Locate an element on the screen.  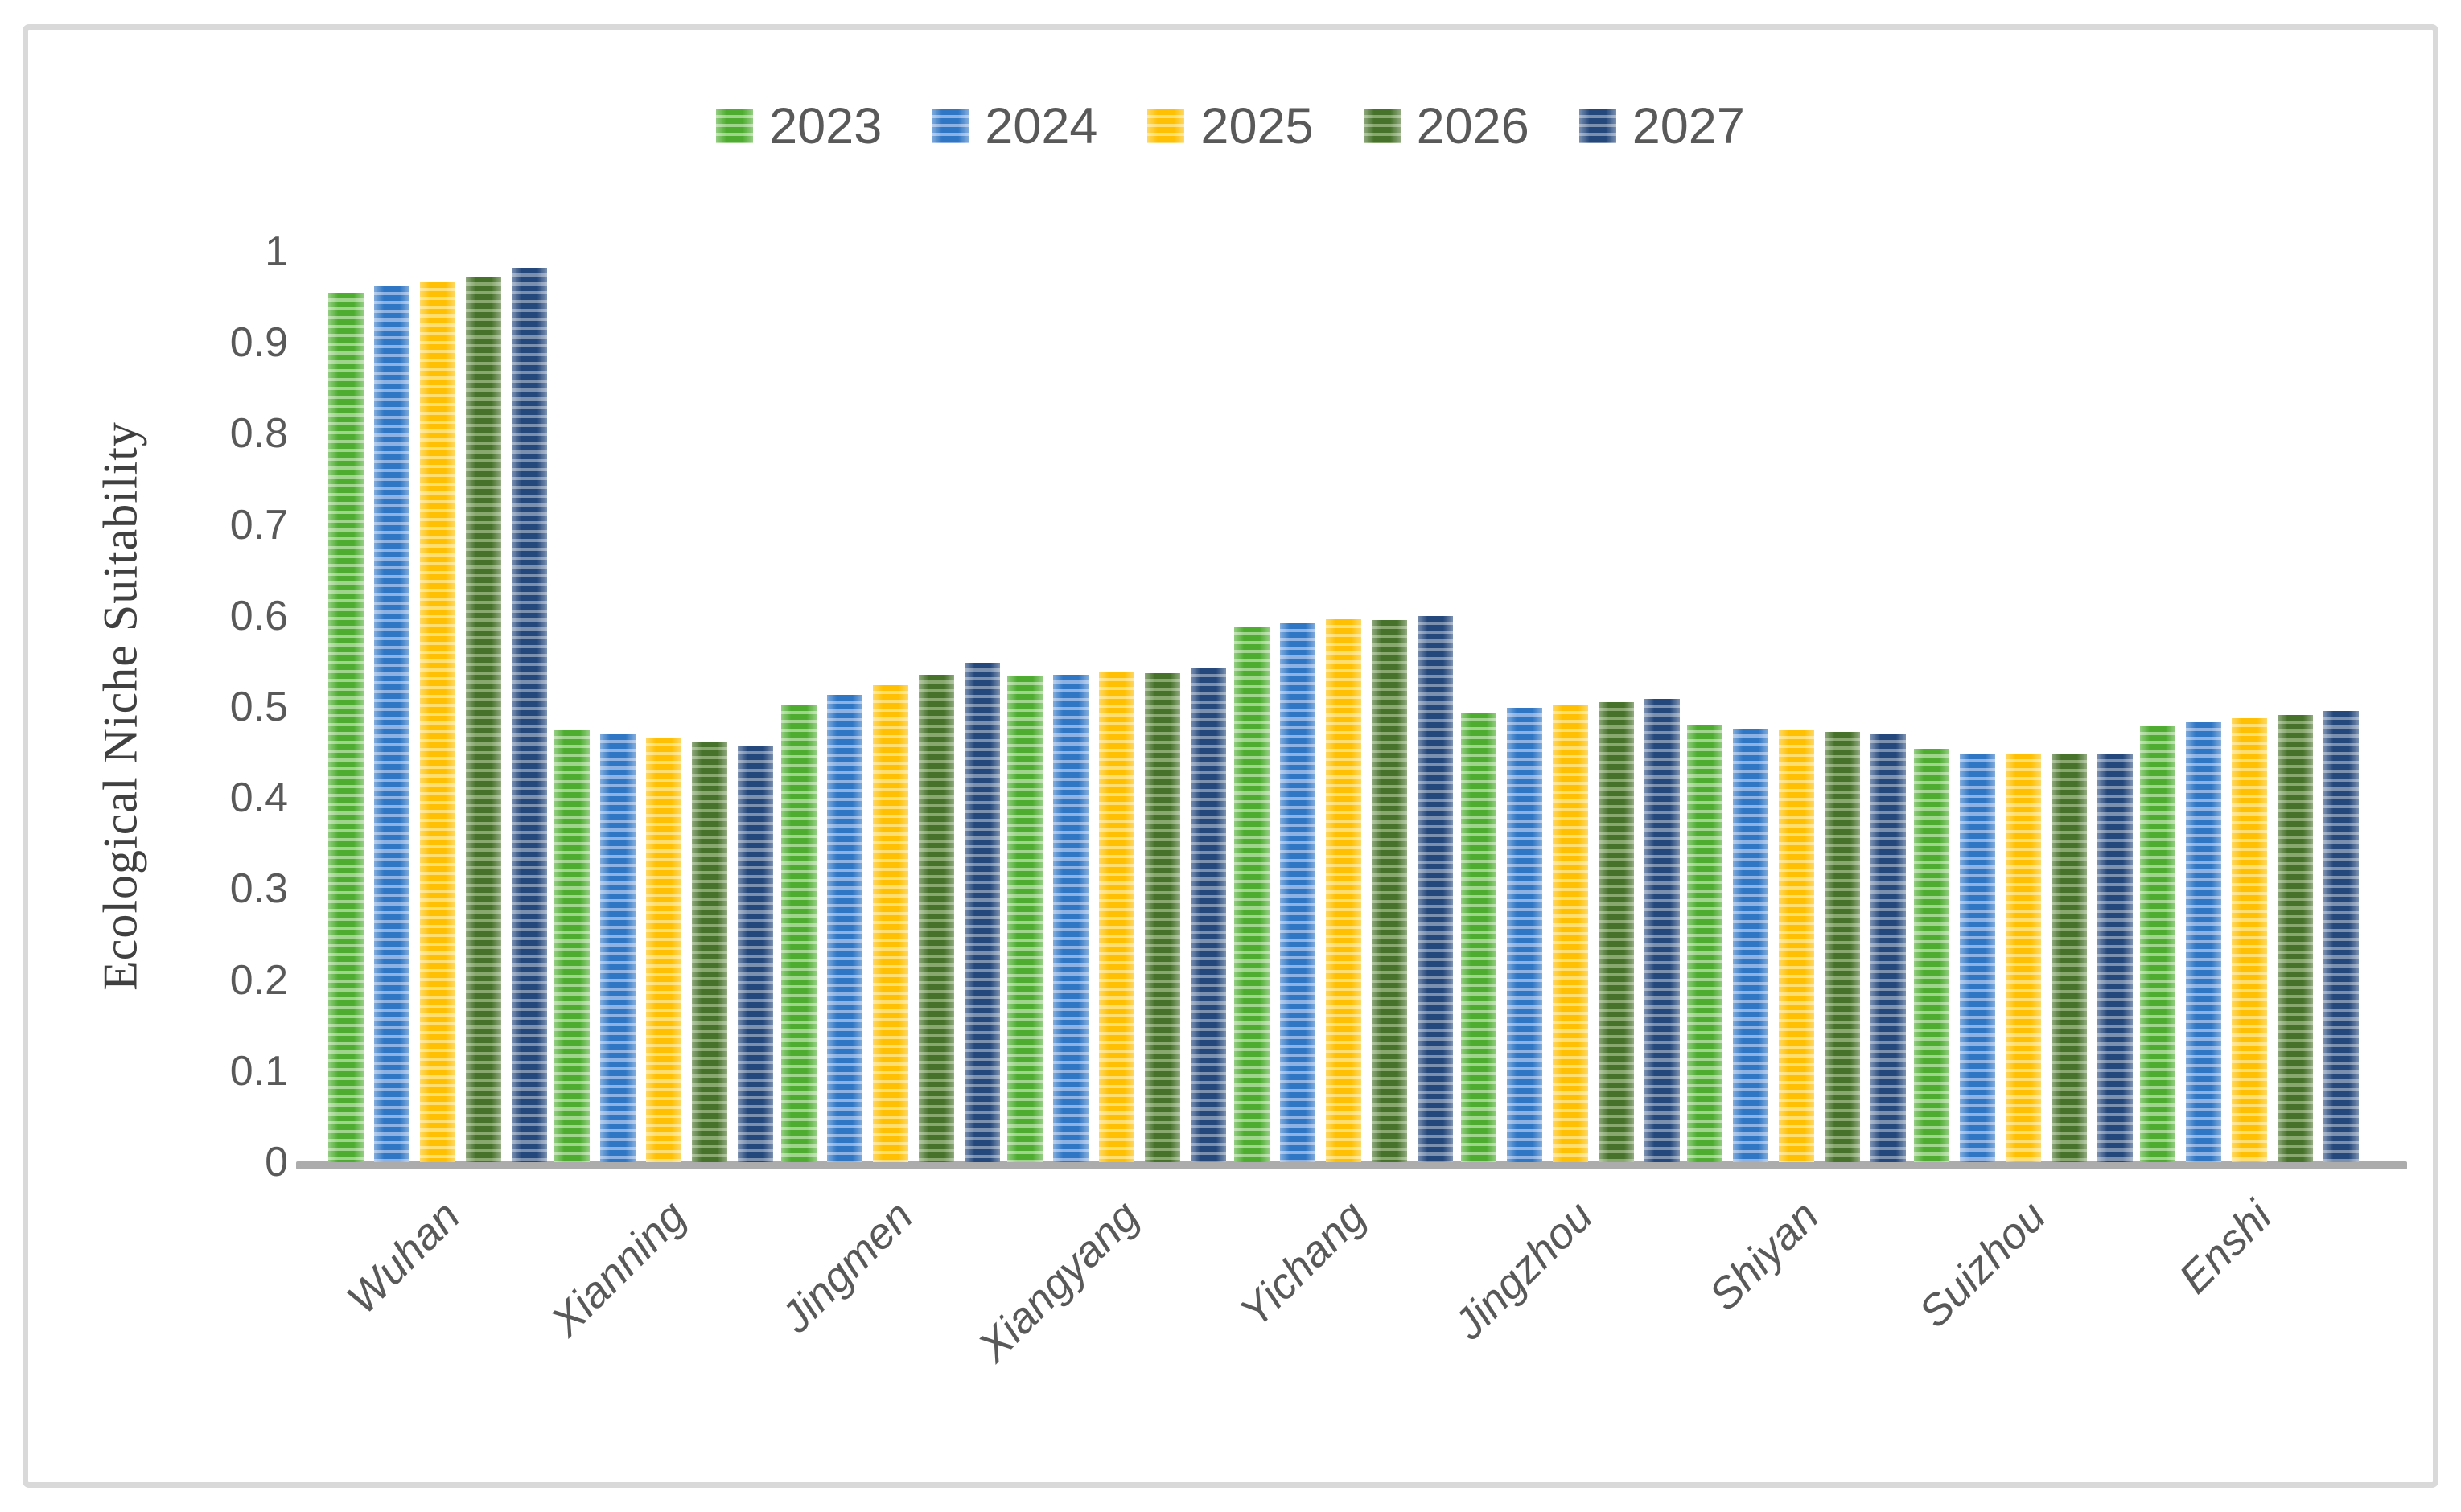
legend-item-2027: 2027 is located at coordinates (1661, 126).